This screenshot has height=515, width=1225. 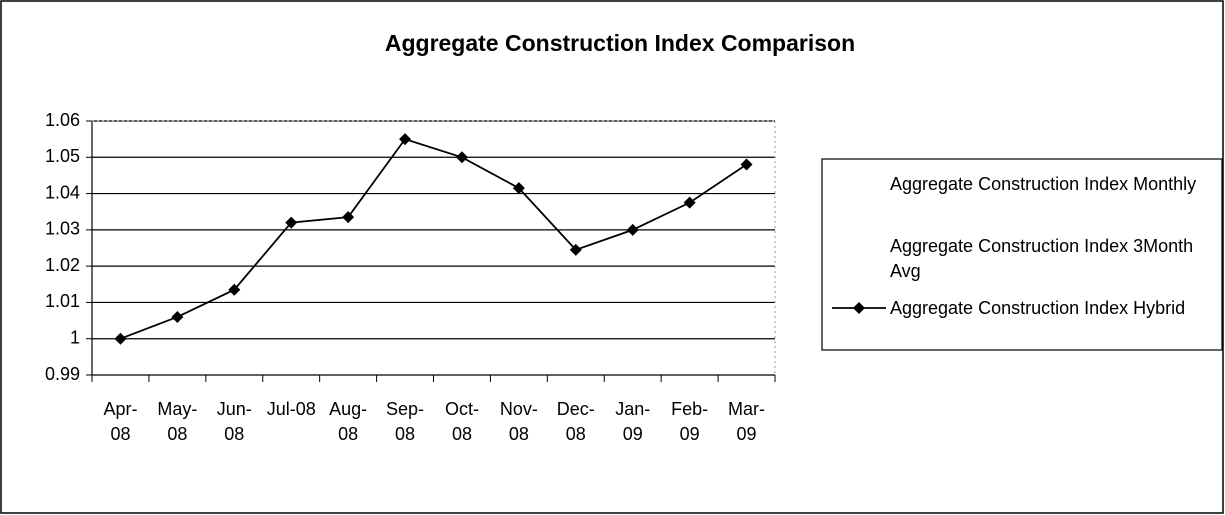 I want to click on x-tick-label: Jan-09, so click(x=633, y=421).